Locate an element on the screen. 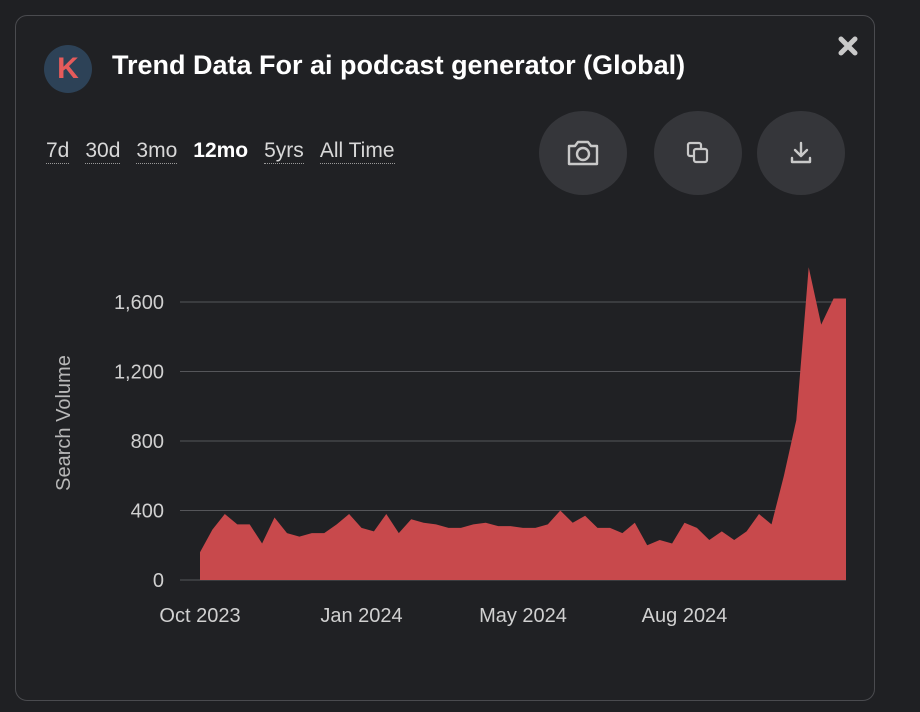 The image size is (920, 712). camera-icon is located at coordinates (583, 153).